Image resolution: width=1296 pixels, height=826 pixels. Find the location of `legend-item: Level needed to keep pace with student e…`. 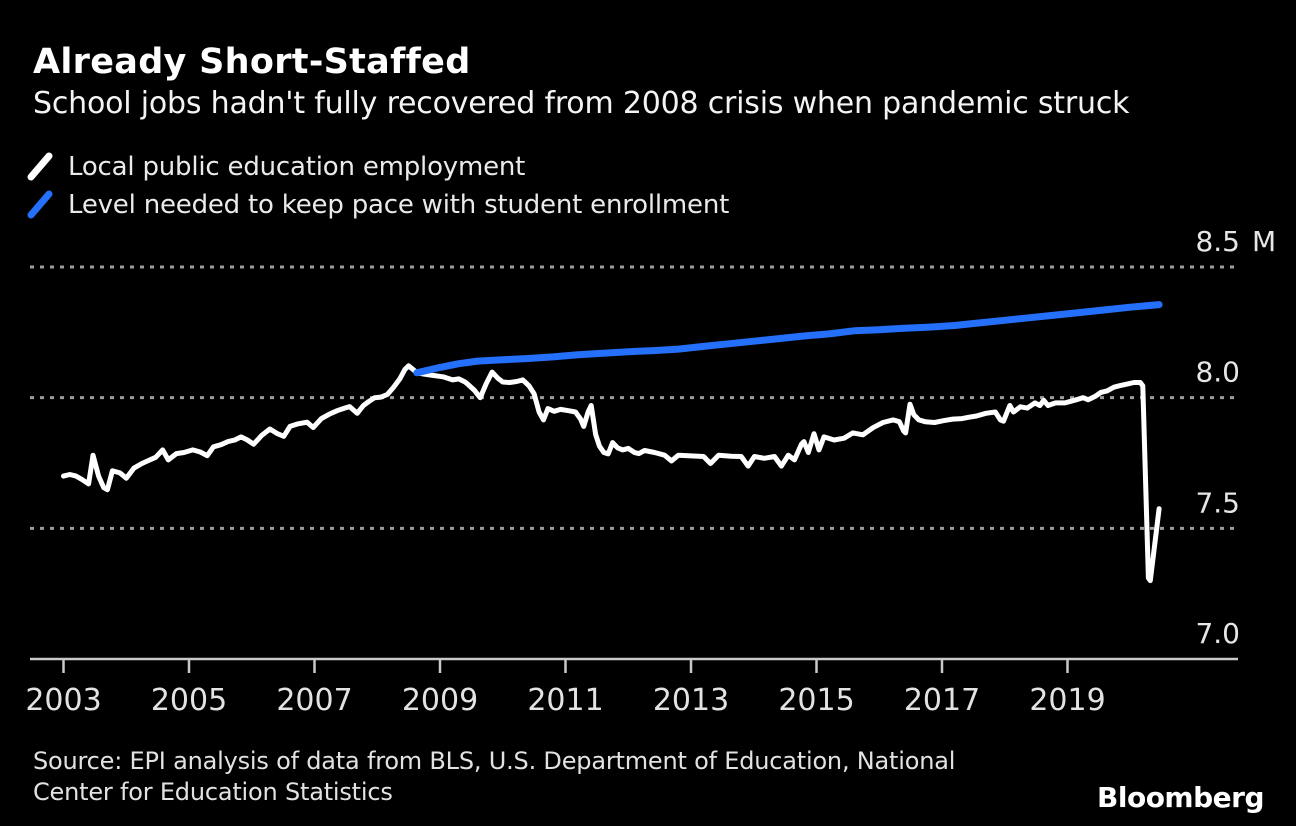

legend-item: Level needed to keep pace with student e… is located at coordinates (376, 205).